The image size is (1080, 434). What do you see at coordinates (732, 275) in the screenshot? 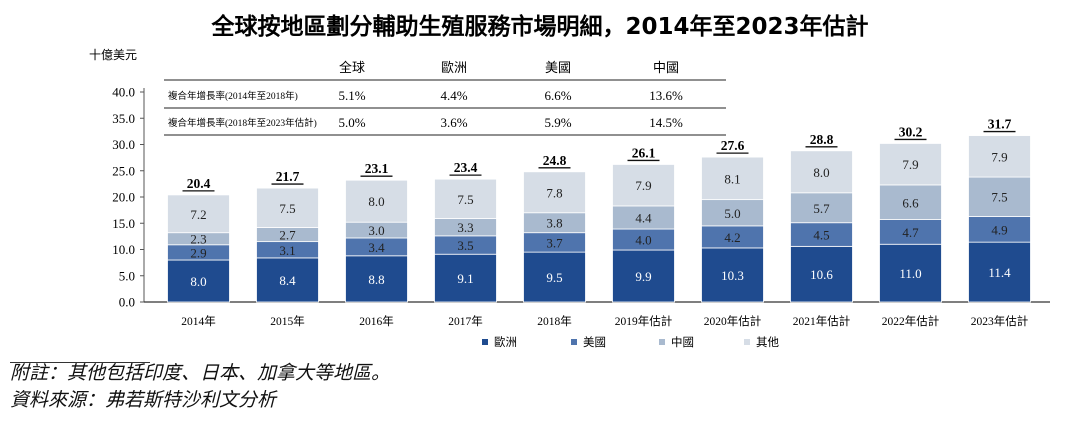
I see `bar-value-label: 10.3` at bounding box center [732, 275].